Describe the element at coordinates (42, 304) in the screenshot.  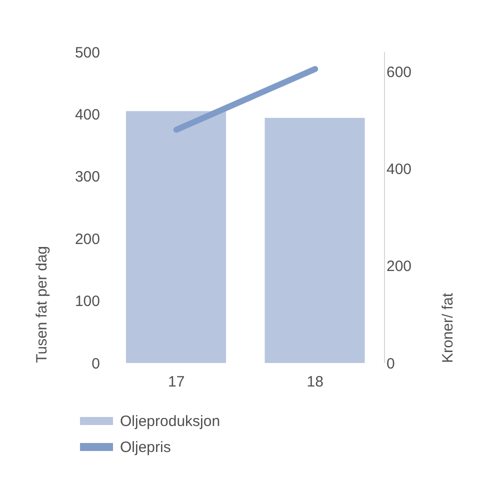
I see `y-axis-title: Tusen fat per dag` at that location.